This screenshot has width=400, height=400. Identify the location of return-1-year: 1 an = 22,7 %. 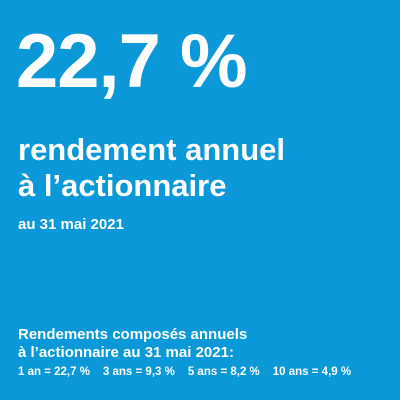
(54, 372).